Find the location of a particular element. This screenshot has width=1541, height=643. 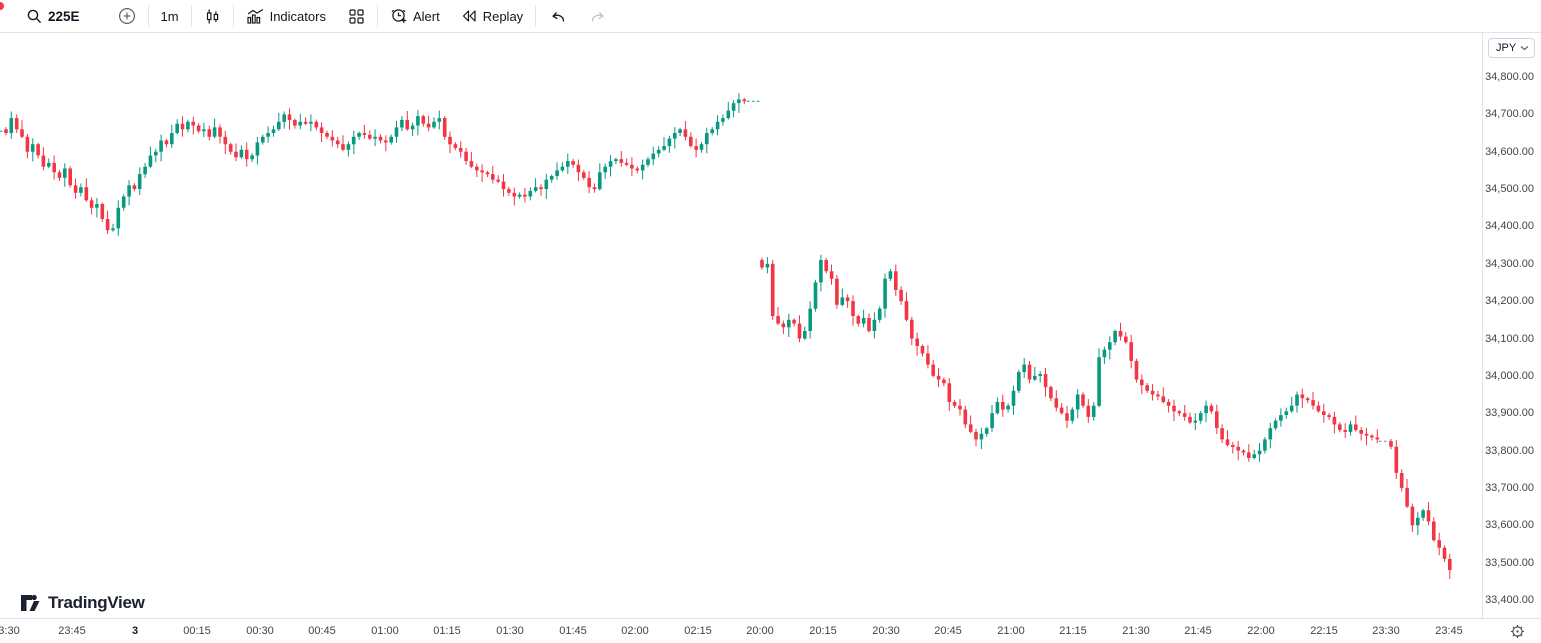

time-tick-label: 20:30 is located at coordinates (886, 631).